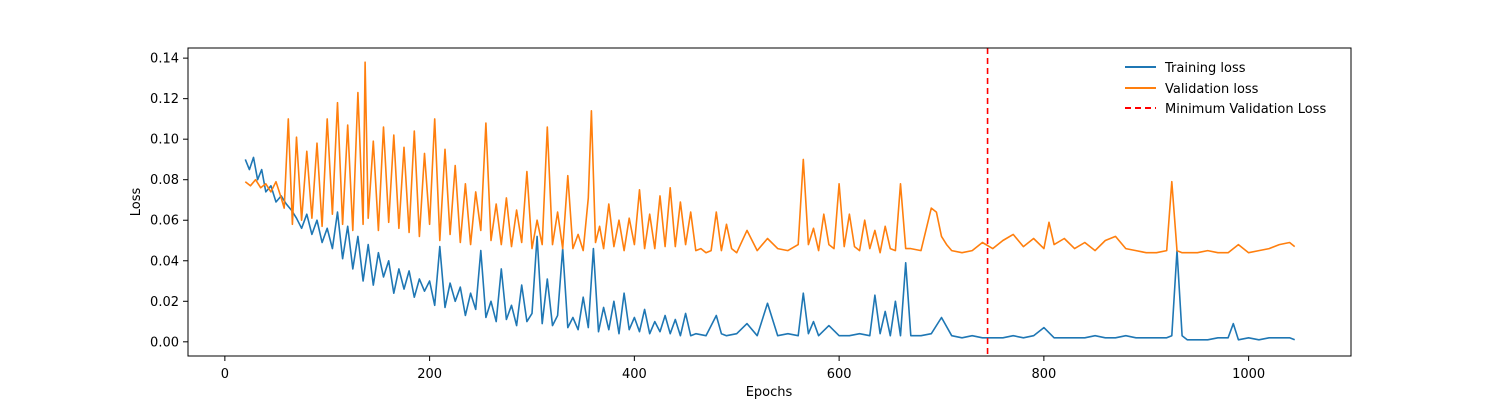 This screenshot has height=404, width=1500. Describe the element at coordinates (743, 369) in the screenshot. I see `x-axis-ticks: 0 200 400 600 800 1000` at that location.